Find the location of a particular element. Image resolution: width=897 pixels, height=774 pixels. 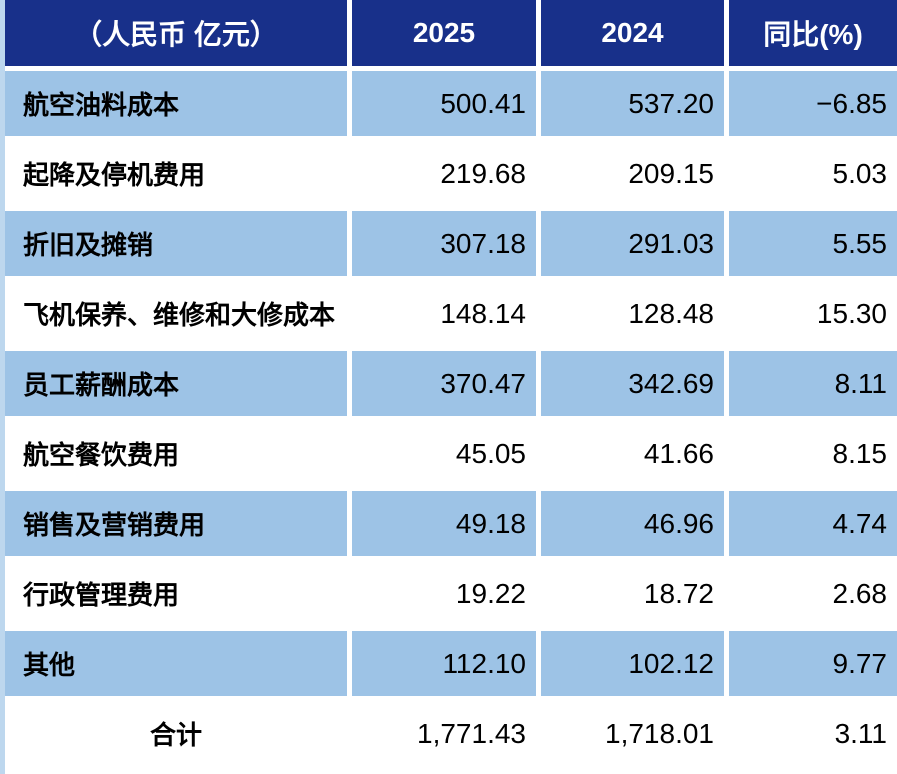

table-row: 折旧及摊销 307.18 291.03 5.55 is located at coordinates (451, 243).